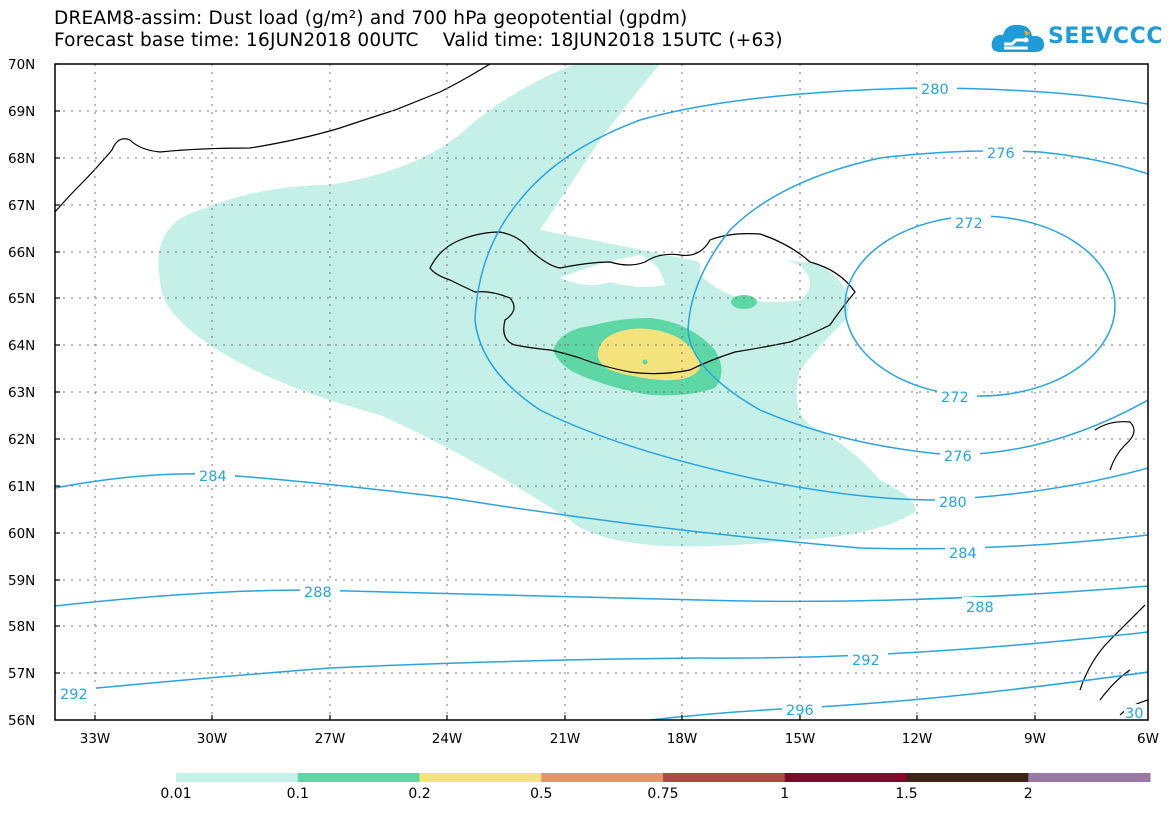  I want to click on contour-276-south, so click(917, 392).